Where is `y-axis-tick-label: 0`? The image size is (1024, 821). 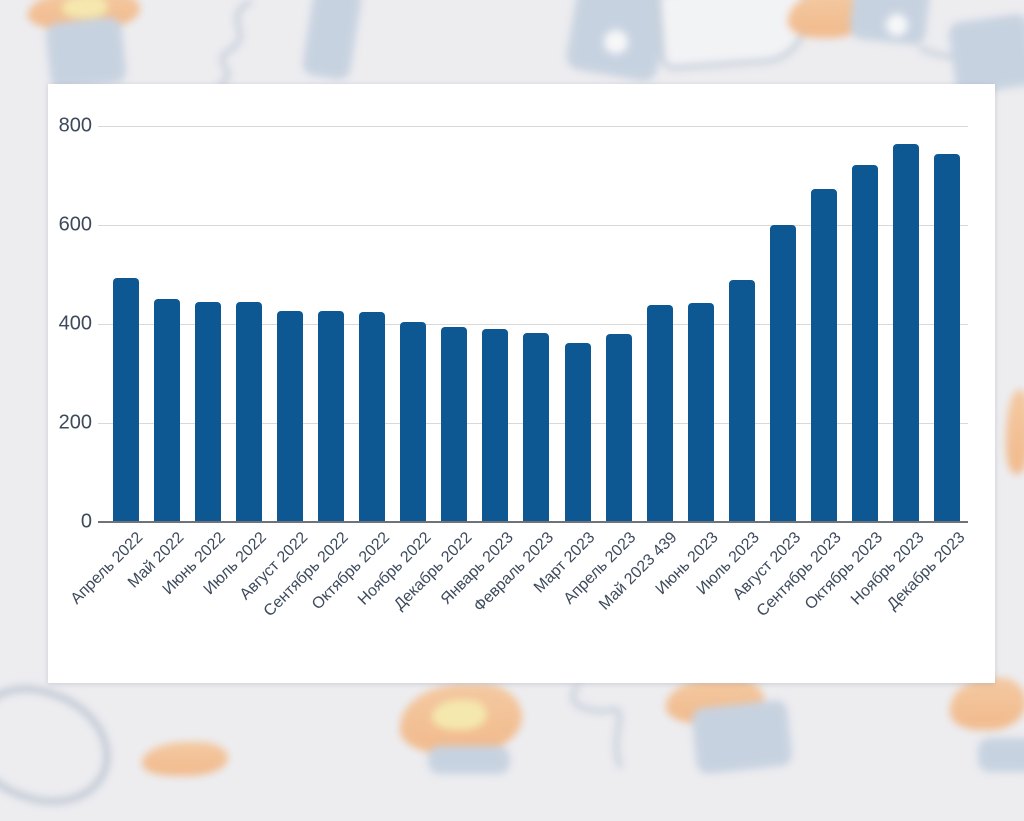 y-axis-tick-label: 0 is located at coordinates (86, 521).